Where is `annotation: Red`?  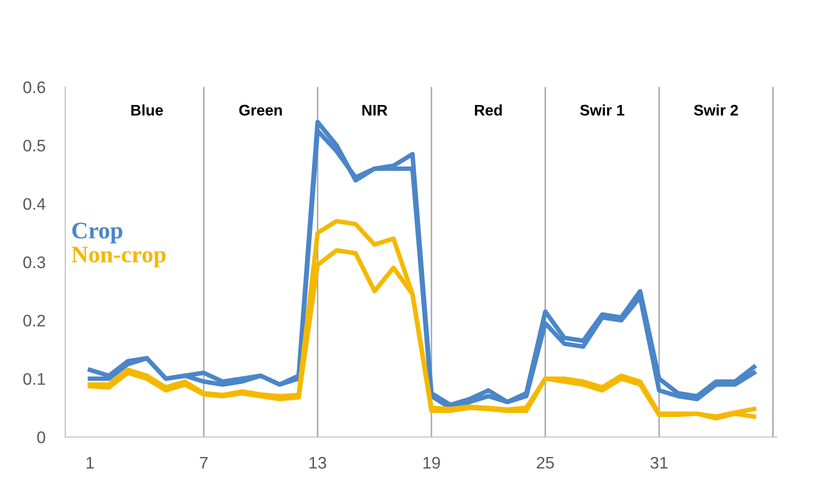
annotation: Red is located at coordinates (488, 110).